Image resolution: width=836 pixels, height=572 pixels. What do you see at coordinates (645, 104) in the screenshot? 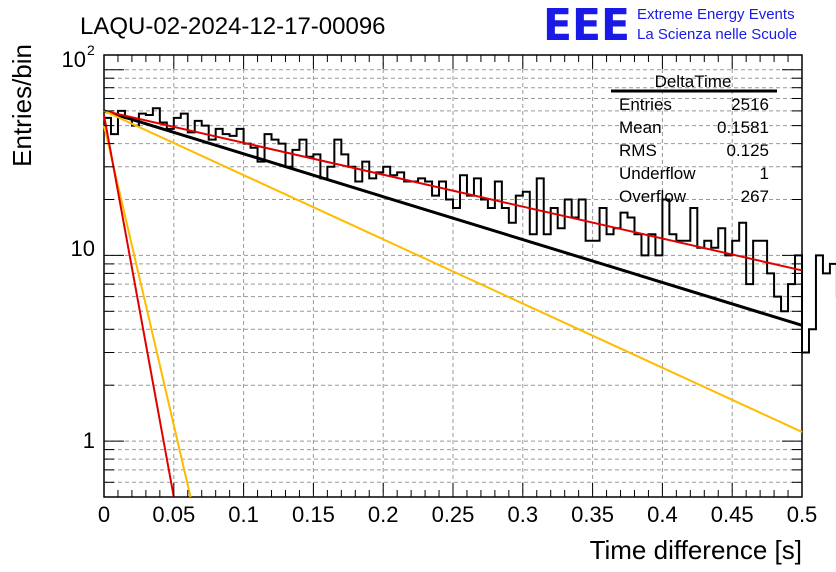
I see `stats-label-entries: Entries` at bounding box center [645, 104].